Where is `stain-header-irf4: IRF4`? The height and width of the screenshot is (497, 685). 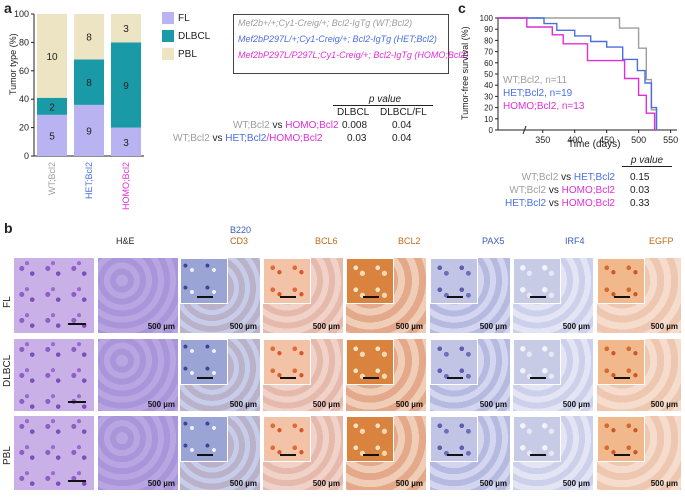 stain-header-irf4: IRF4 is located at coordinates (575, 241).